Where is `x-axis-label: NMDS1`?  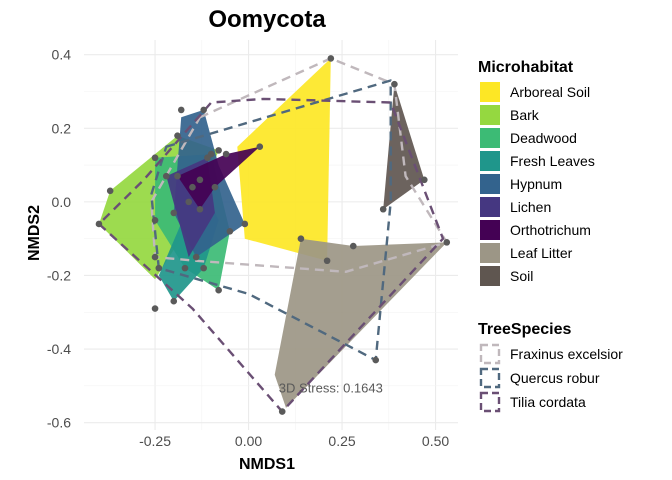
x-axis-label: NMDS1 is located at coordinates (267, 464).